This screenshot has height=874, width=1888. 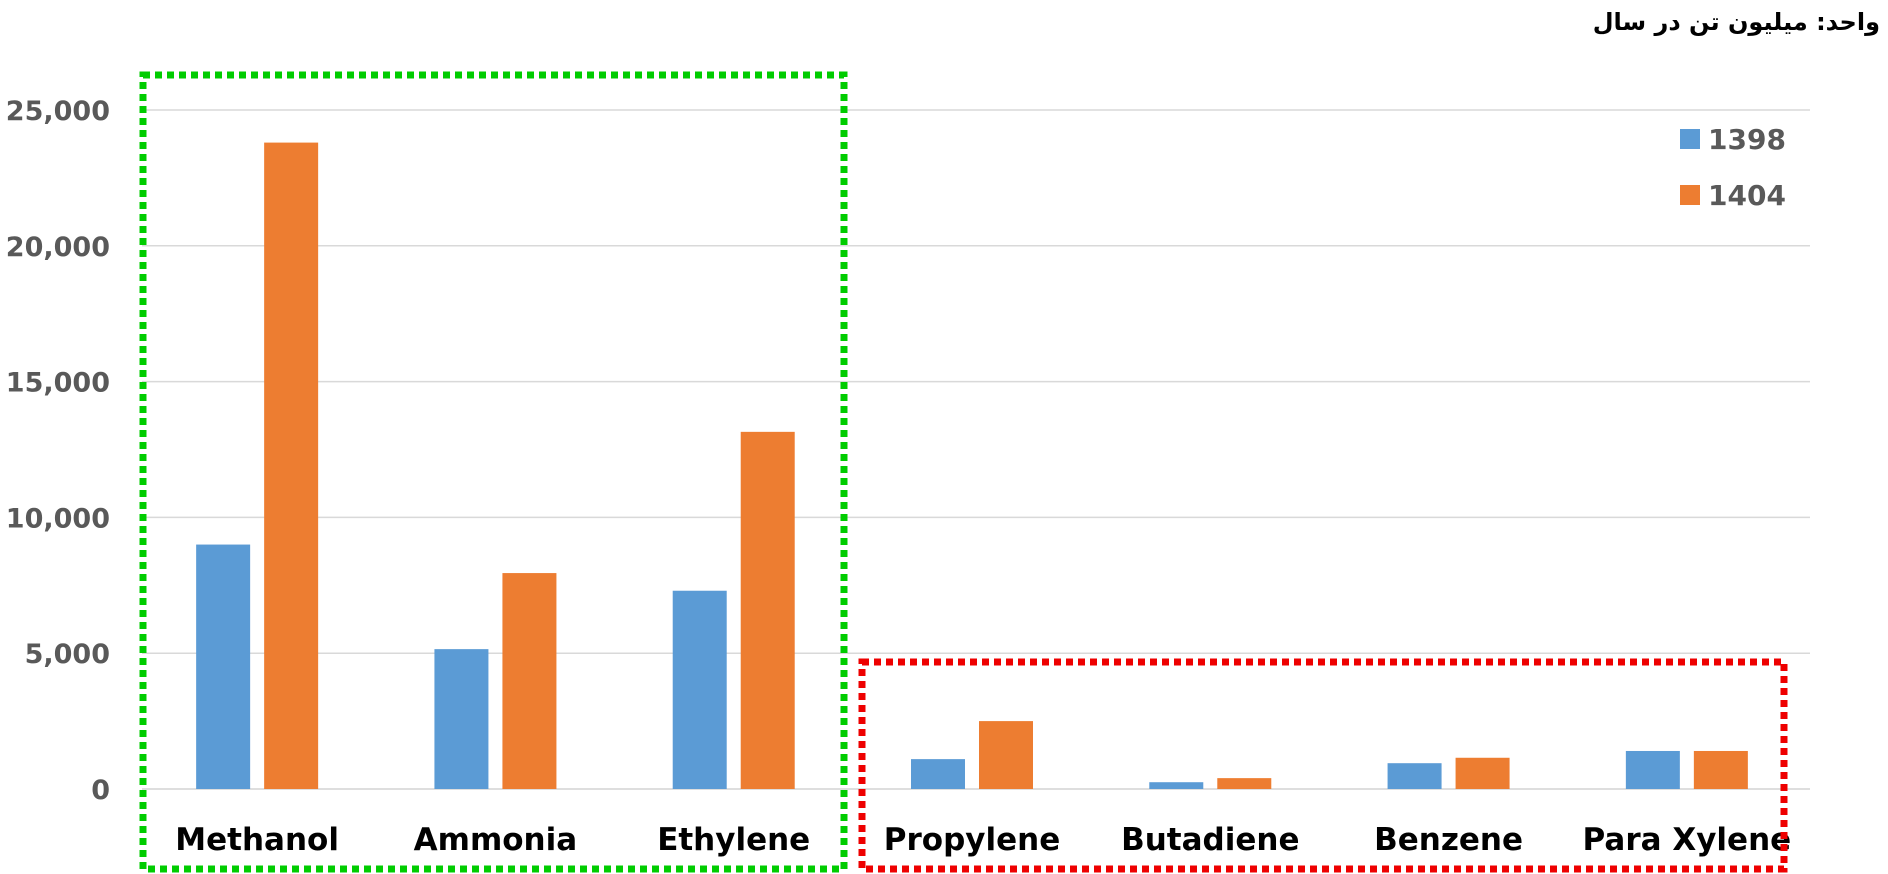 I want to click on x-tick-label: Para Xylene, so click(x=1687, y=840).